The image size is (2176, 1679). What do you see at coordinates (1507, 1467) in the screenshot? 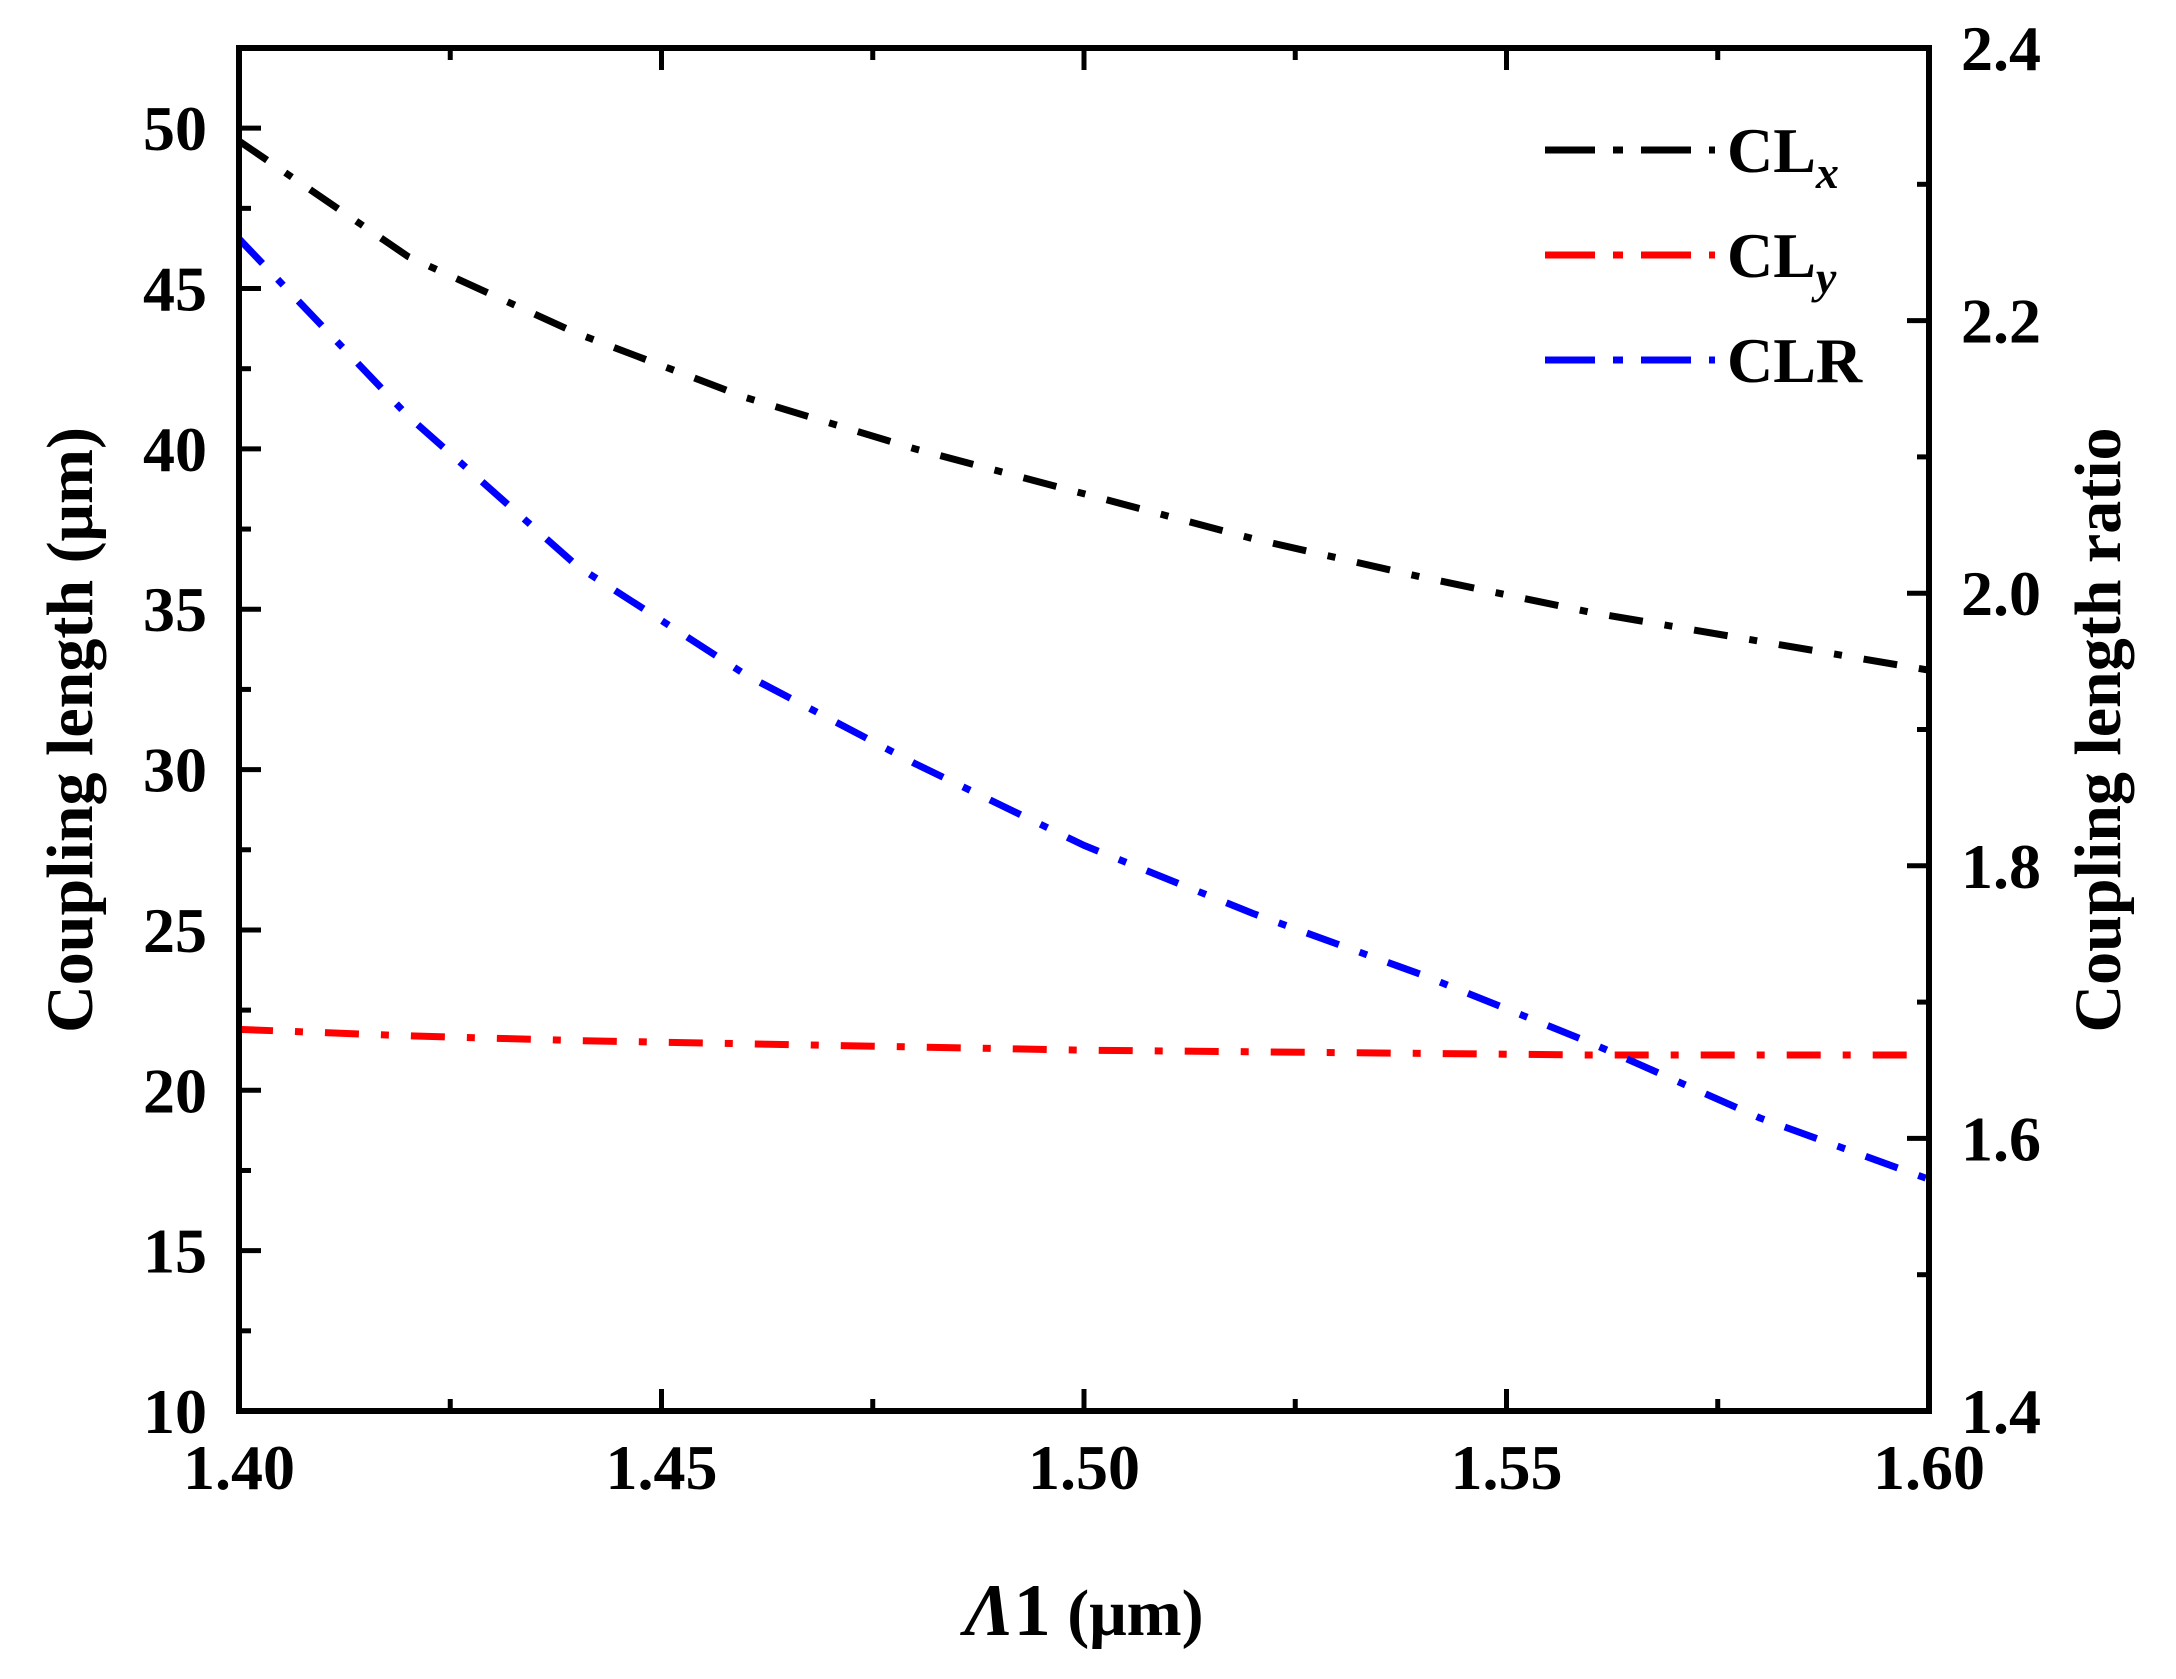
I see `x-tick-label: 1.55` at bounding box center [1507, 1467].